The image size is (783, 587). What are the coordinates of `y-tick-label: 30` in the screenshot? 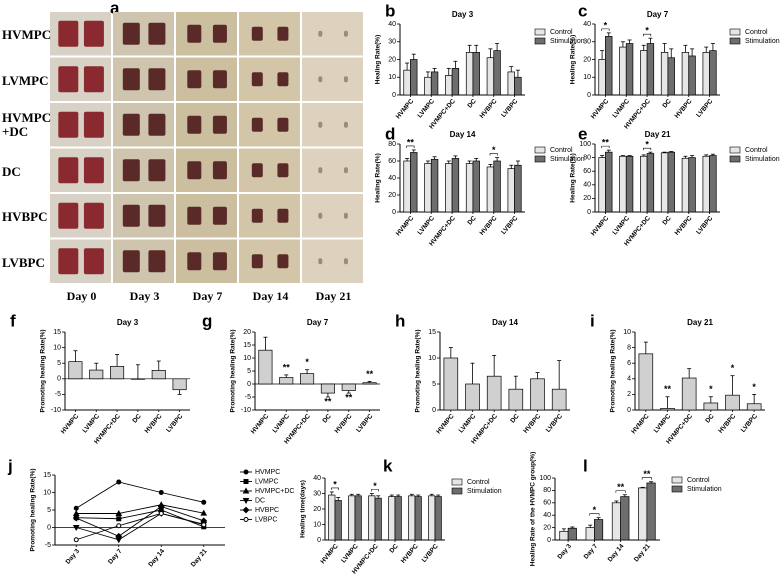 It's located at (392, 42).